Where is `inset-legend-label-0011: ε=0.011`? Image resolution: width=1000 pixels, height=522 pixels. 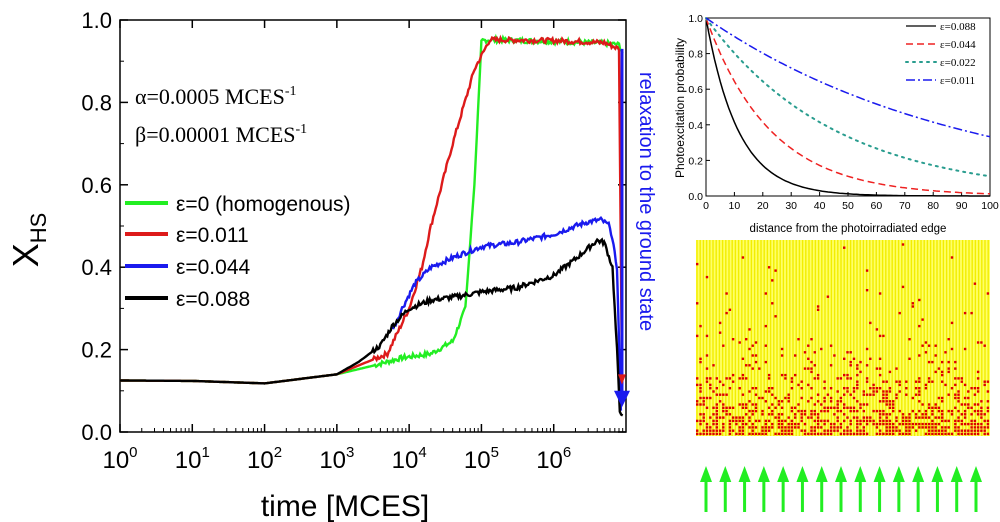 inset-legend-label-0011: ε=0.011 is located at coordinates (957, 81).